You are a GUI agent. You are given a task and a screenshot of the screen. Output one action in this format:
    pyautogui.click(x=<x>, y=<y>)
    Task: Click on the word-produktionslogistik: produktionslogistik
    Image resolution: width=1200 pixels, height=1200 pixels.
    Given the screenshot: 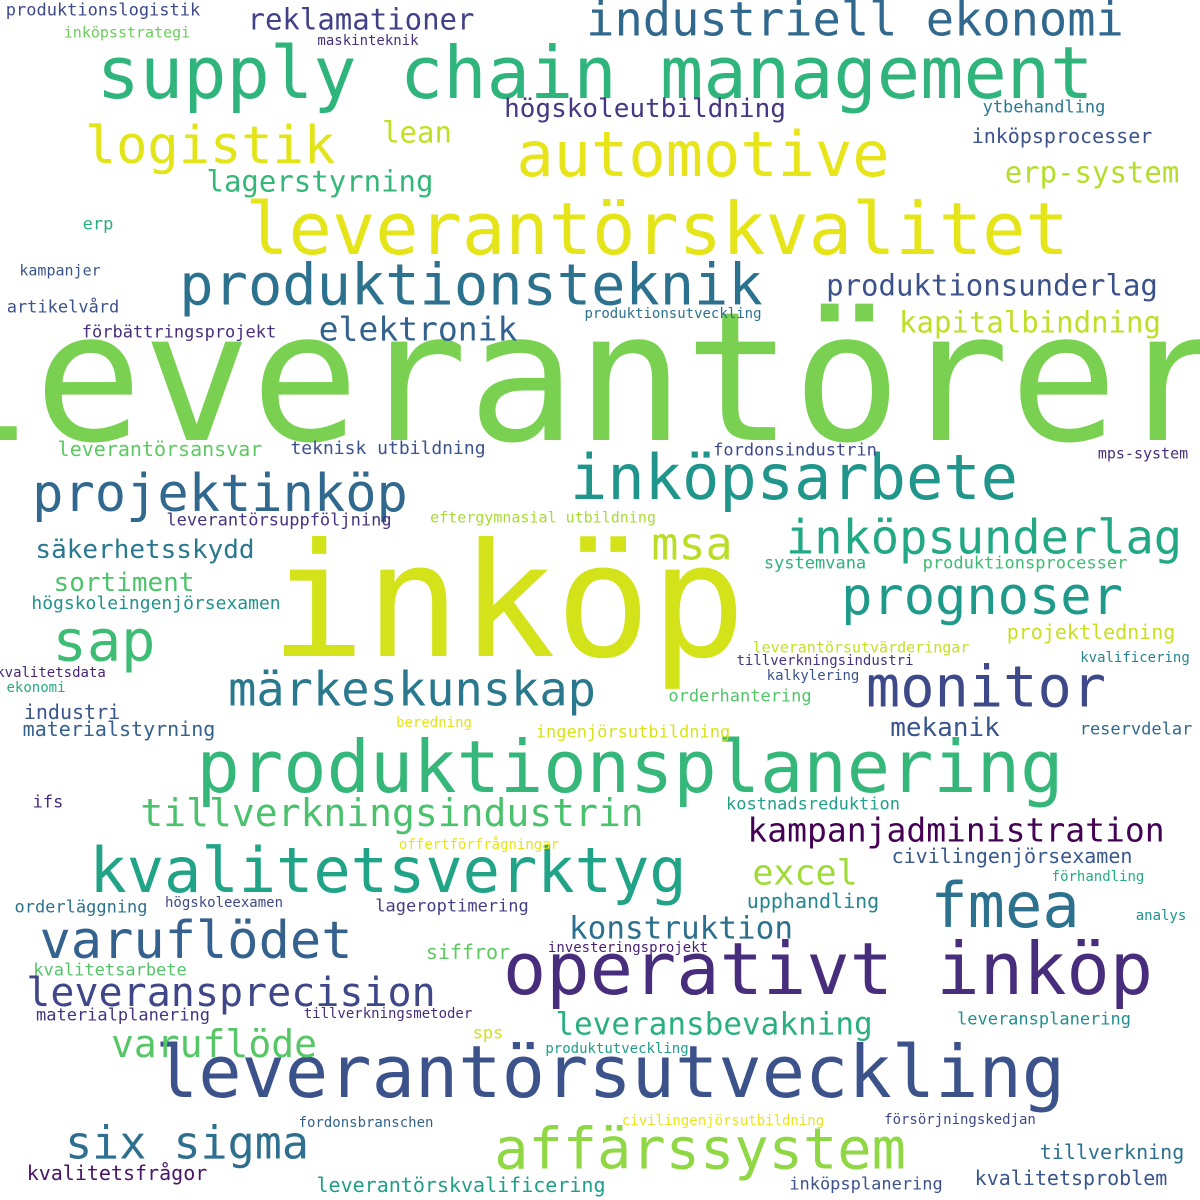 What is the action you would take?
    pyautogui.click(x=103, y=10)
    